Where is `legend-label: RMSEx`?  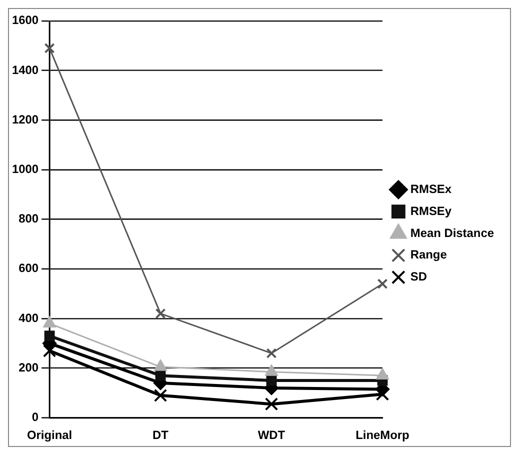 legend-label: RMSEx is located at coordinates (431, 189).